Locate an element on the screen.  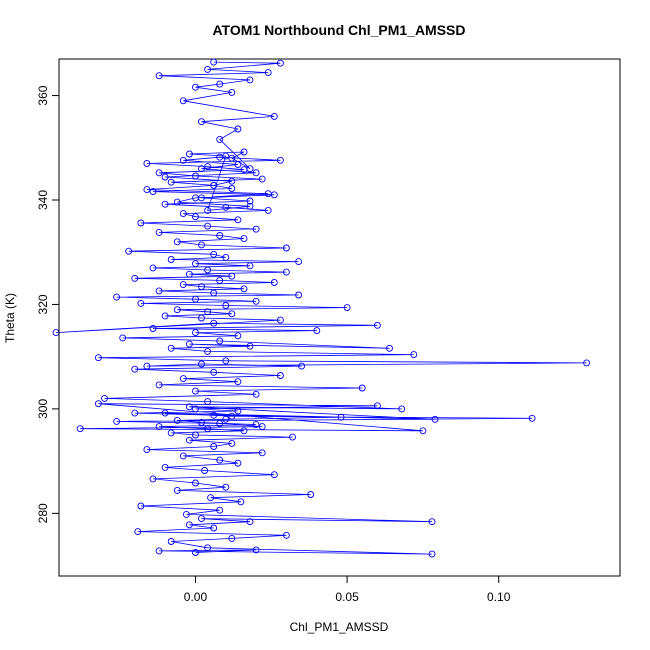
y-tick-label: 300 is located at coordinates (43, 409).